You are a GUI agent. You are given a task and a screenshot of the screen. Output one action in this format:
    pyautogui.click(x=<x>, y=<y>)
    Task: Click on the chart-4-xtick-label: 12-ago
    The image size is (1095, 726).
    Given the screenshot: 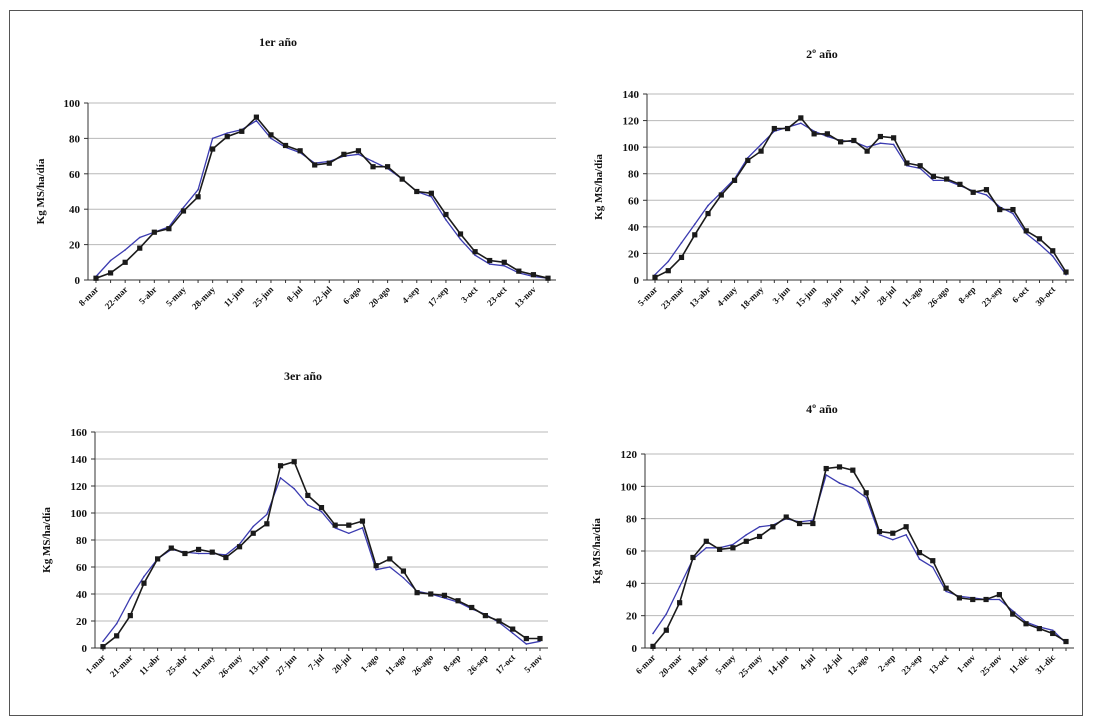 What is the action you would take?
    pyautogui.click(x=857, y=664)
    